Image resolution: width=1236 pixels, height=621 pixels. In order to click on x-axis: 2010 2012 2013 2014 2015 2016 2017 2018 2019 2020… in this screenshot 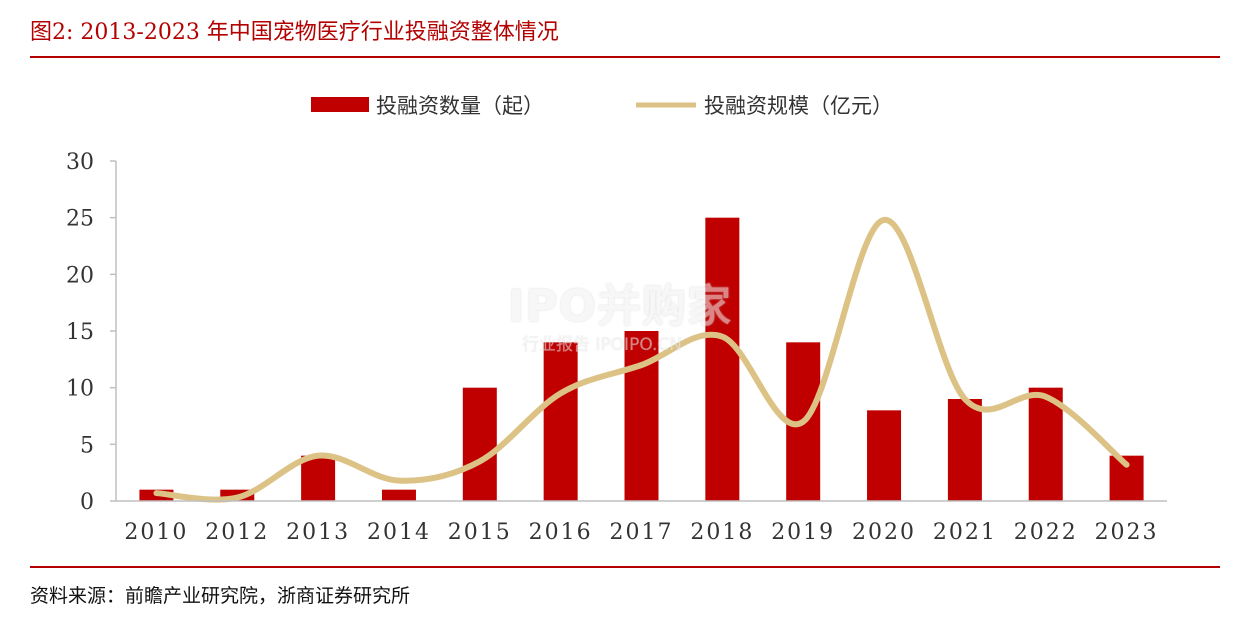, I will do `click(641, 522)`.